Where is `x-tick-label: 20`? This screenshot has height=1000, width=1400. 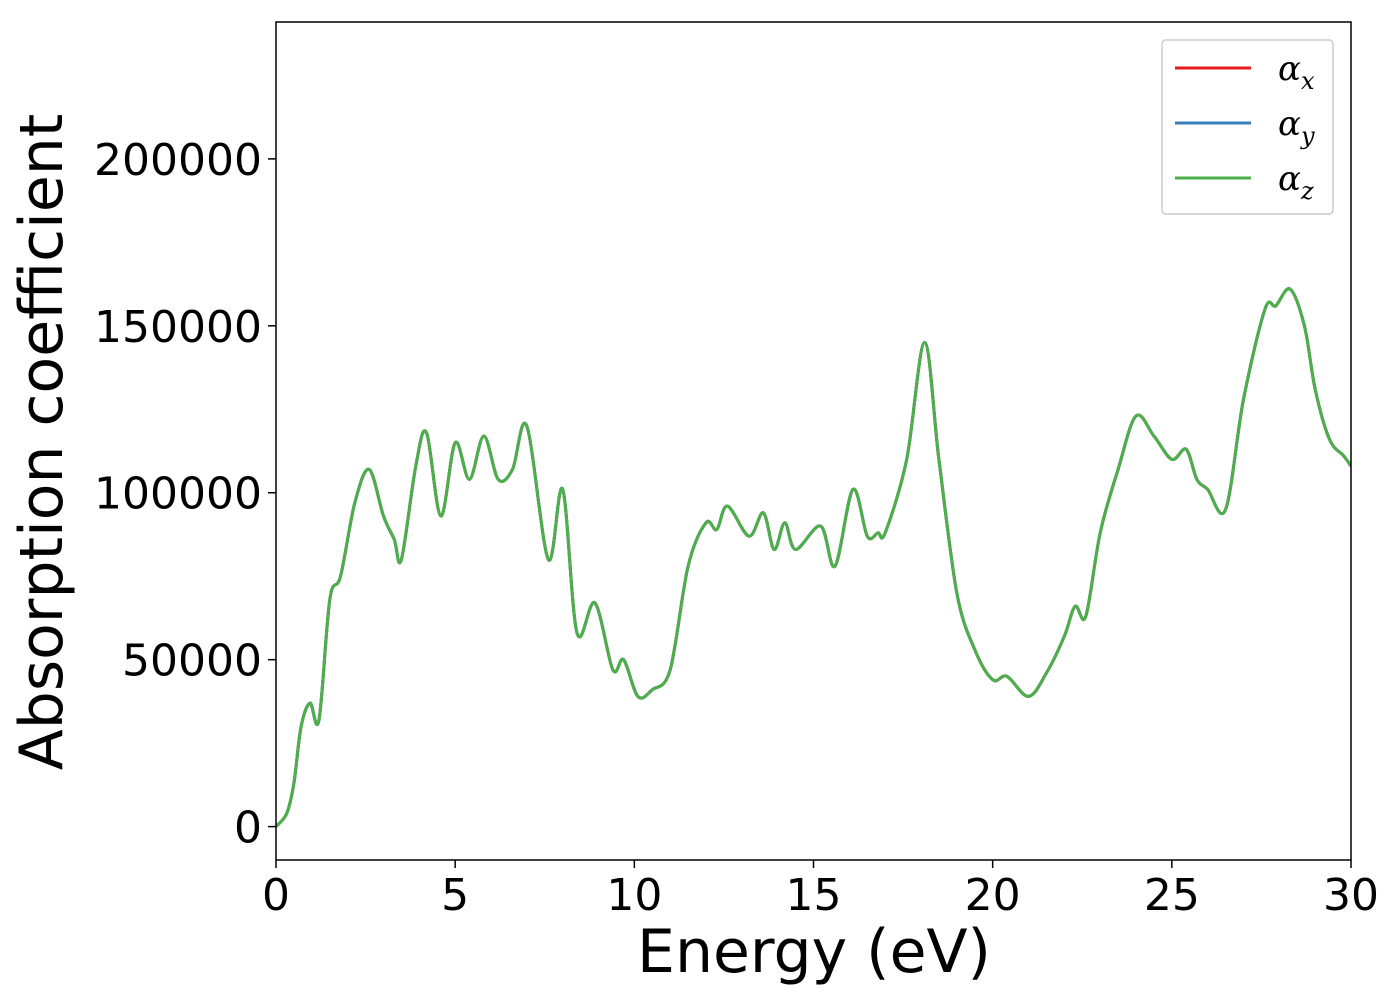 x-tick-label: 20 is located at coordinates (993, 895).